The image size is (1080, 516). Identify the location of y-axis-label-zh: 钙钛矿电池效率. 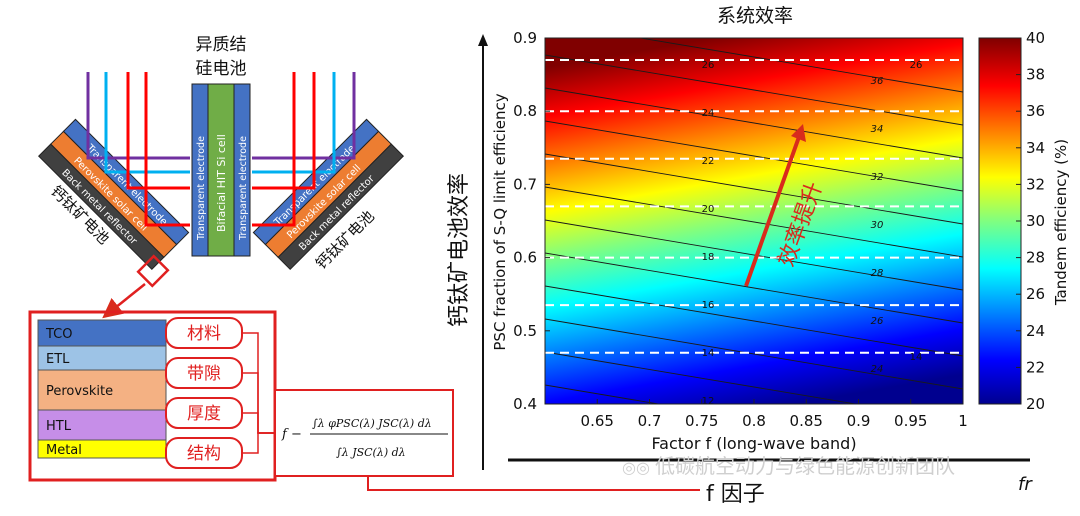
(459, 250).